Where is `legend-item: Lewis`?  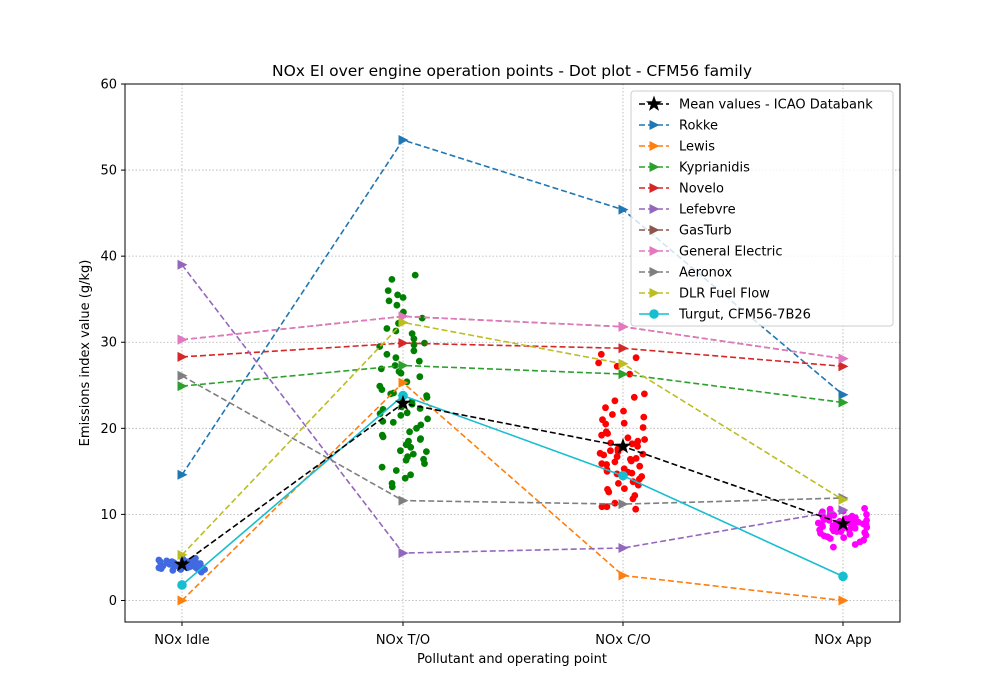
legend-item: Lewis is located at coordinates (677, 147).